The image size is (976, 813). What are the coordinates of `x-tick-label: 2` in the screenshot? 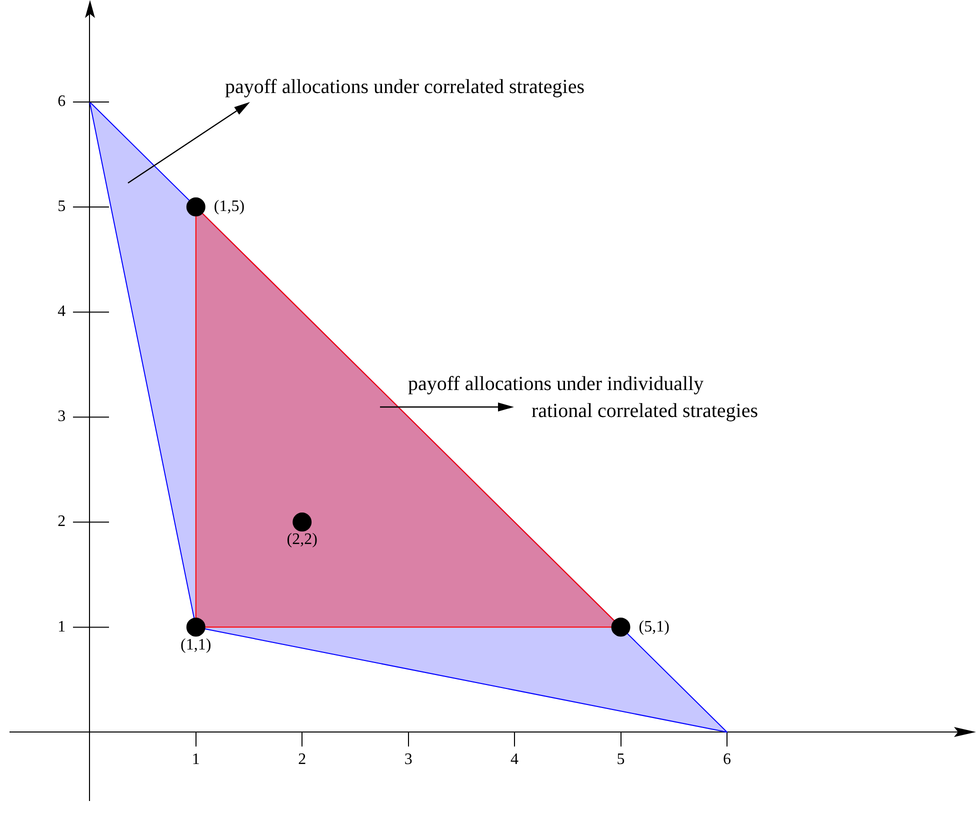 It's located at (302, 759).